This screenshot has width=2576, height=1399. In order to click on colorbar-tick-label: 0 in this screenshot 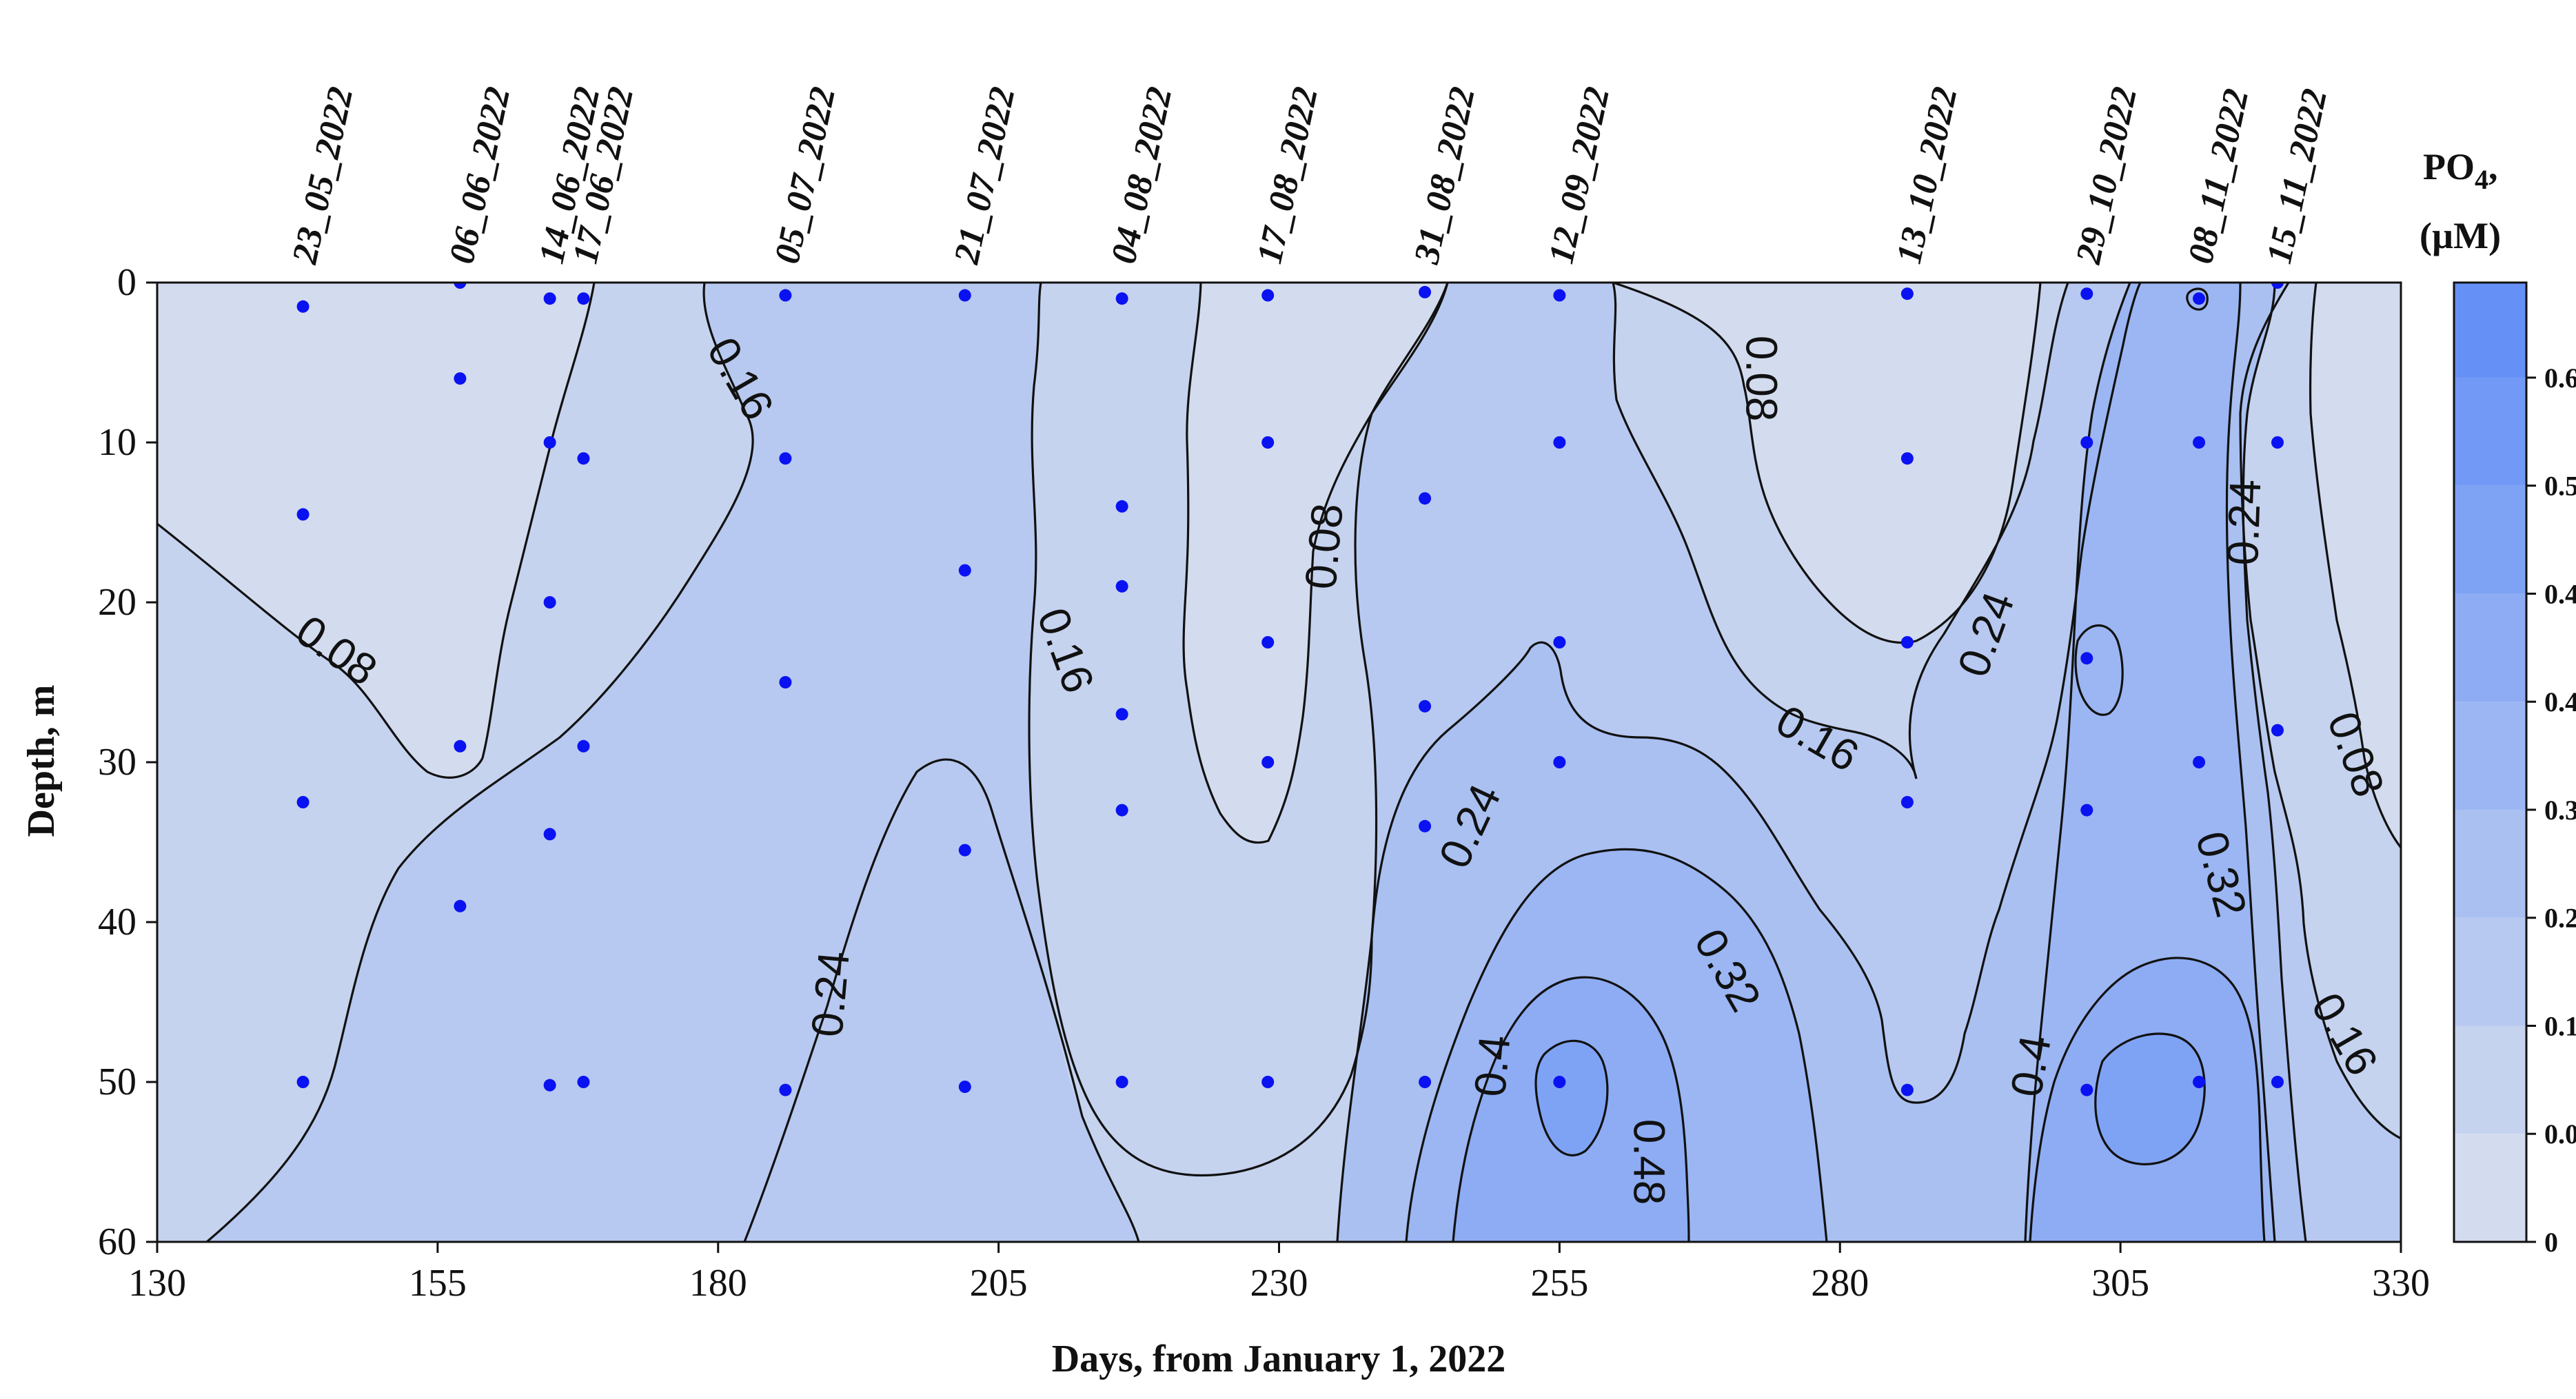, I will do `click(2551, 1242)`.